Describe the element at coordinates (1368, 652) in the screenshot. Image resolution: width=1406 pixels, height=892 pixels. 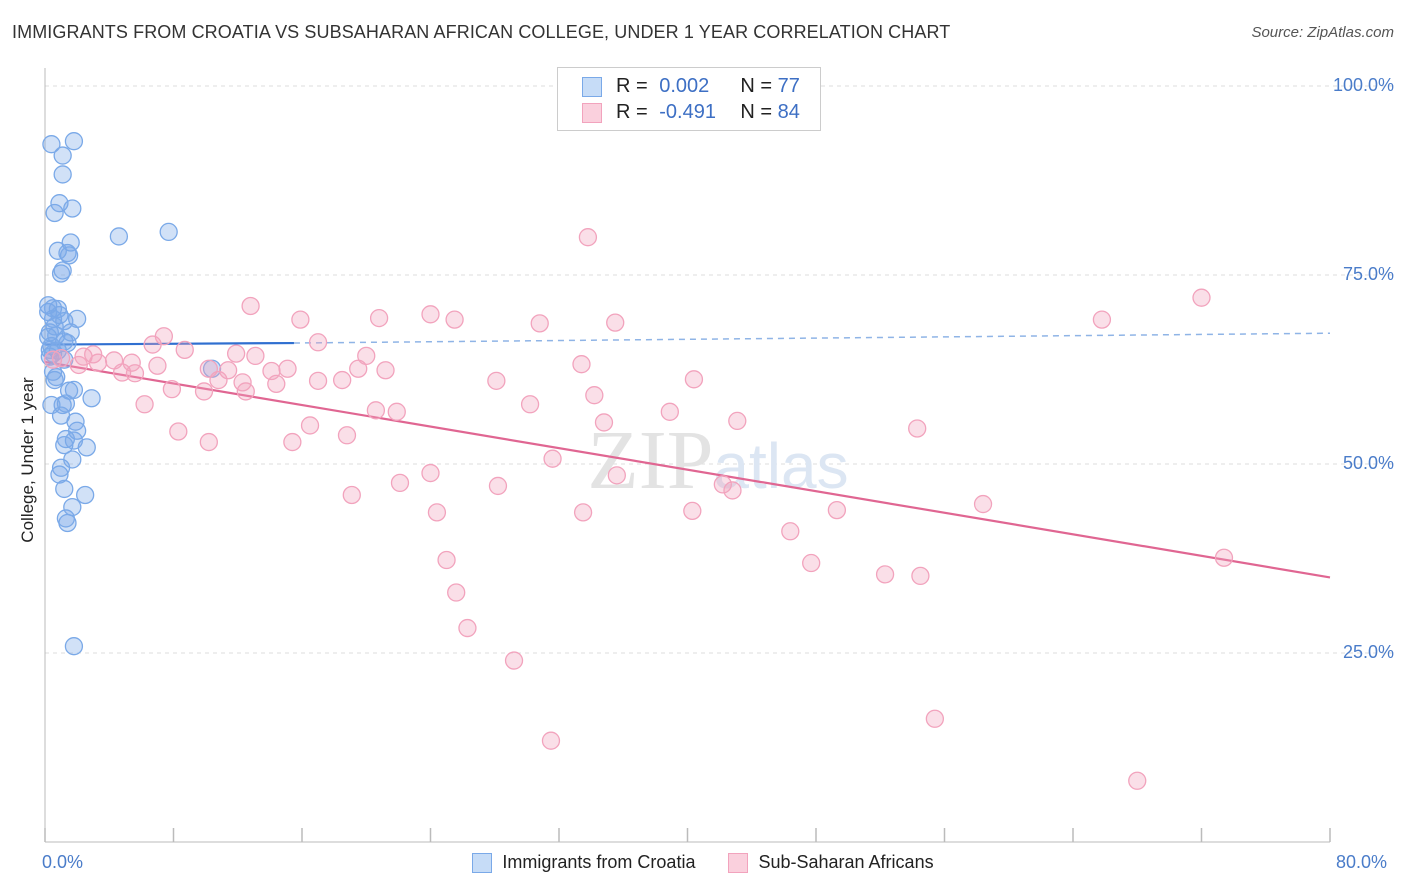
I see `y-tick-label: 25.0%` at that location.